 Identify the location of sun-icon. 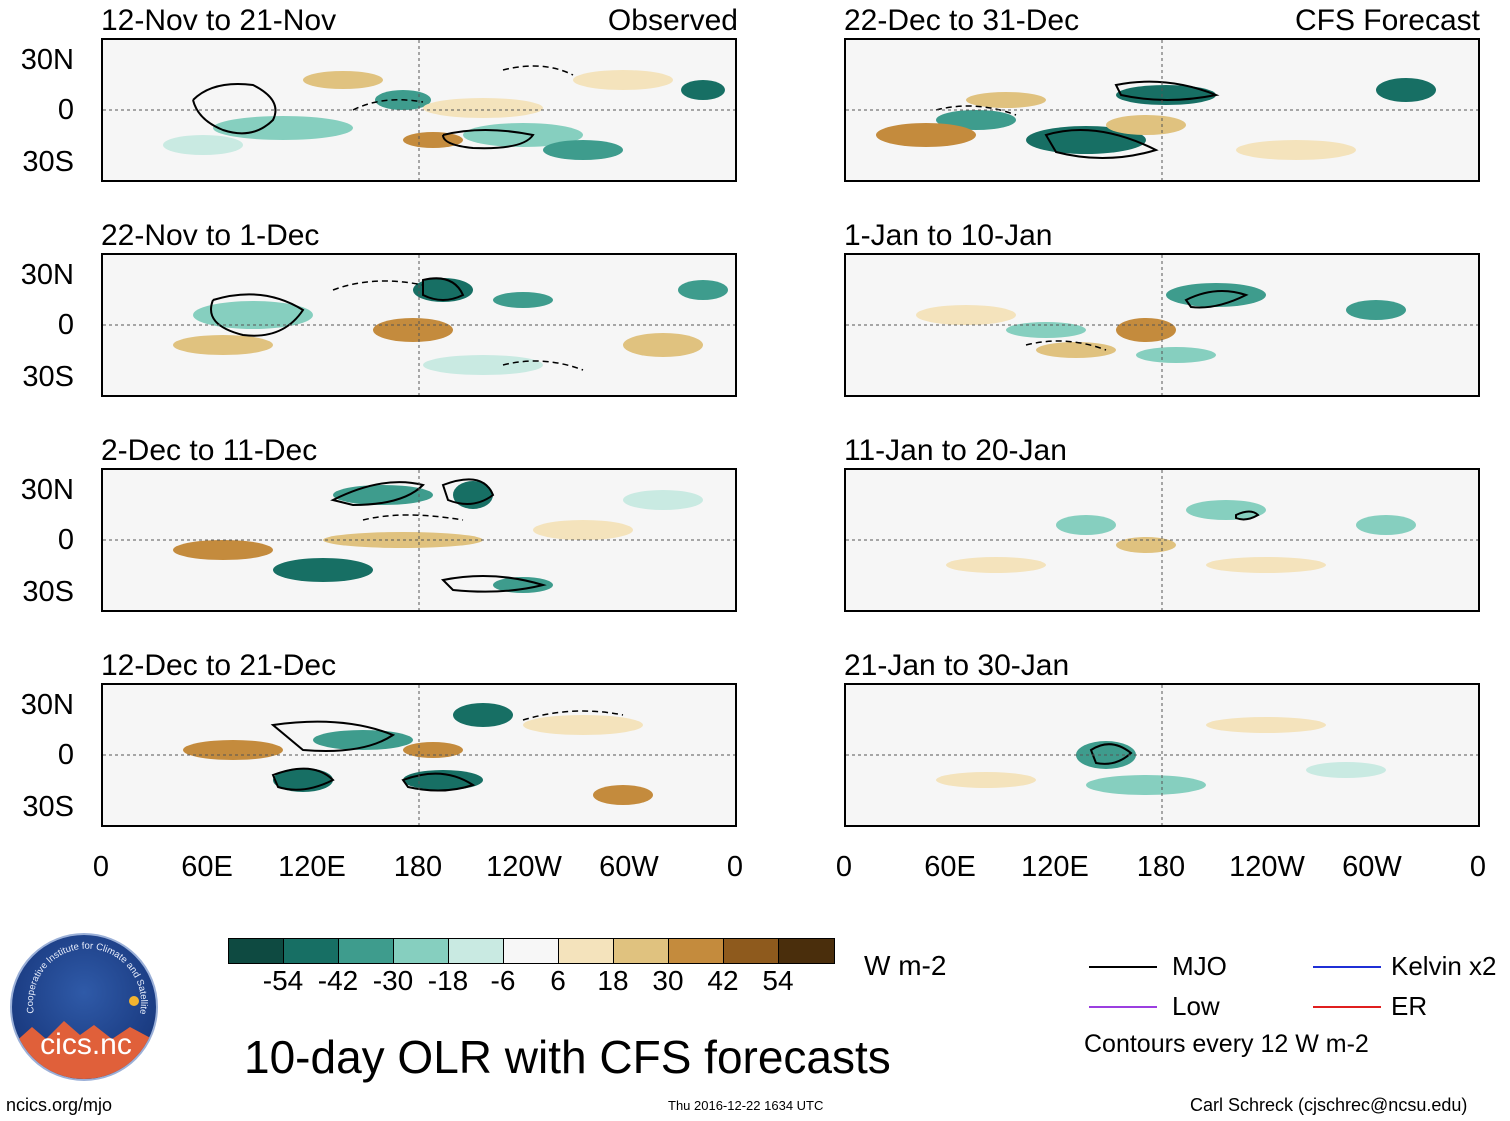
(134, 1001).